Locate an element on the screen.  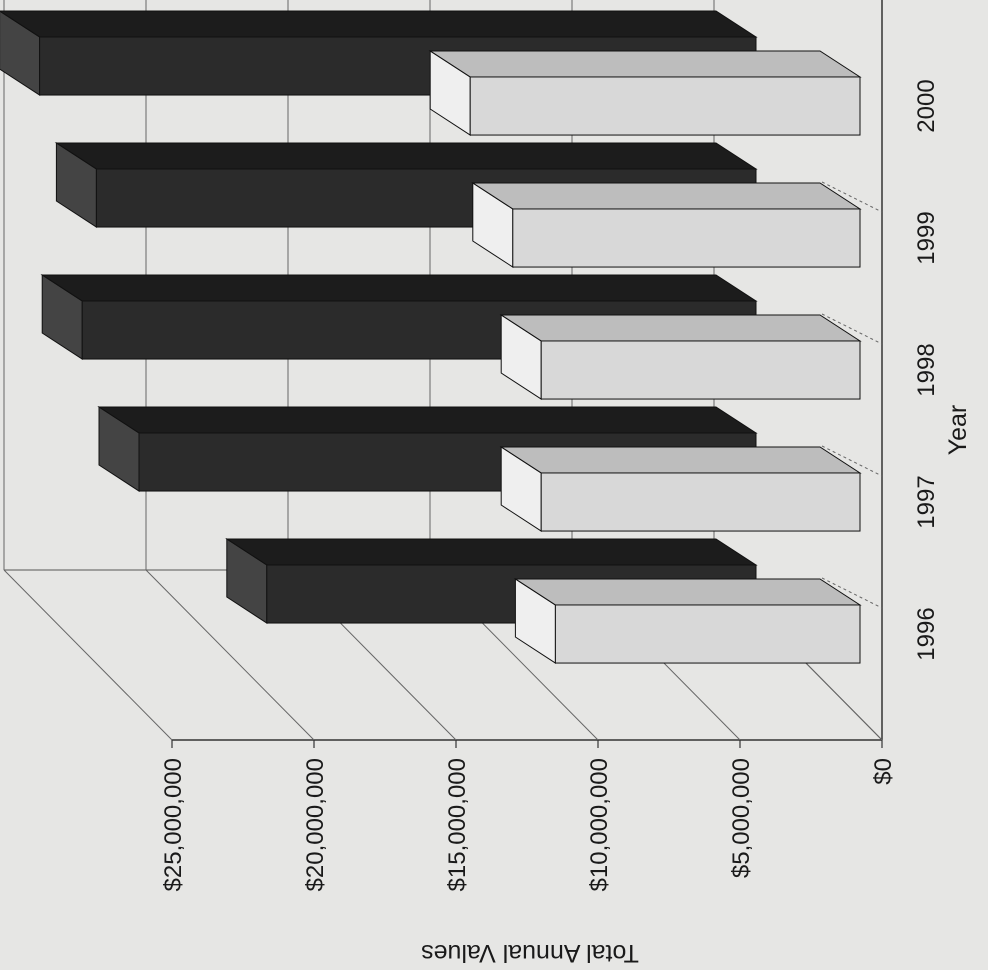
category-tick-label: 1997 is located at coordinates (926, 501).